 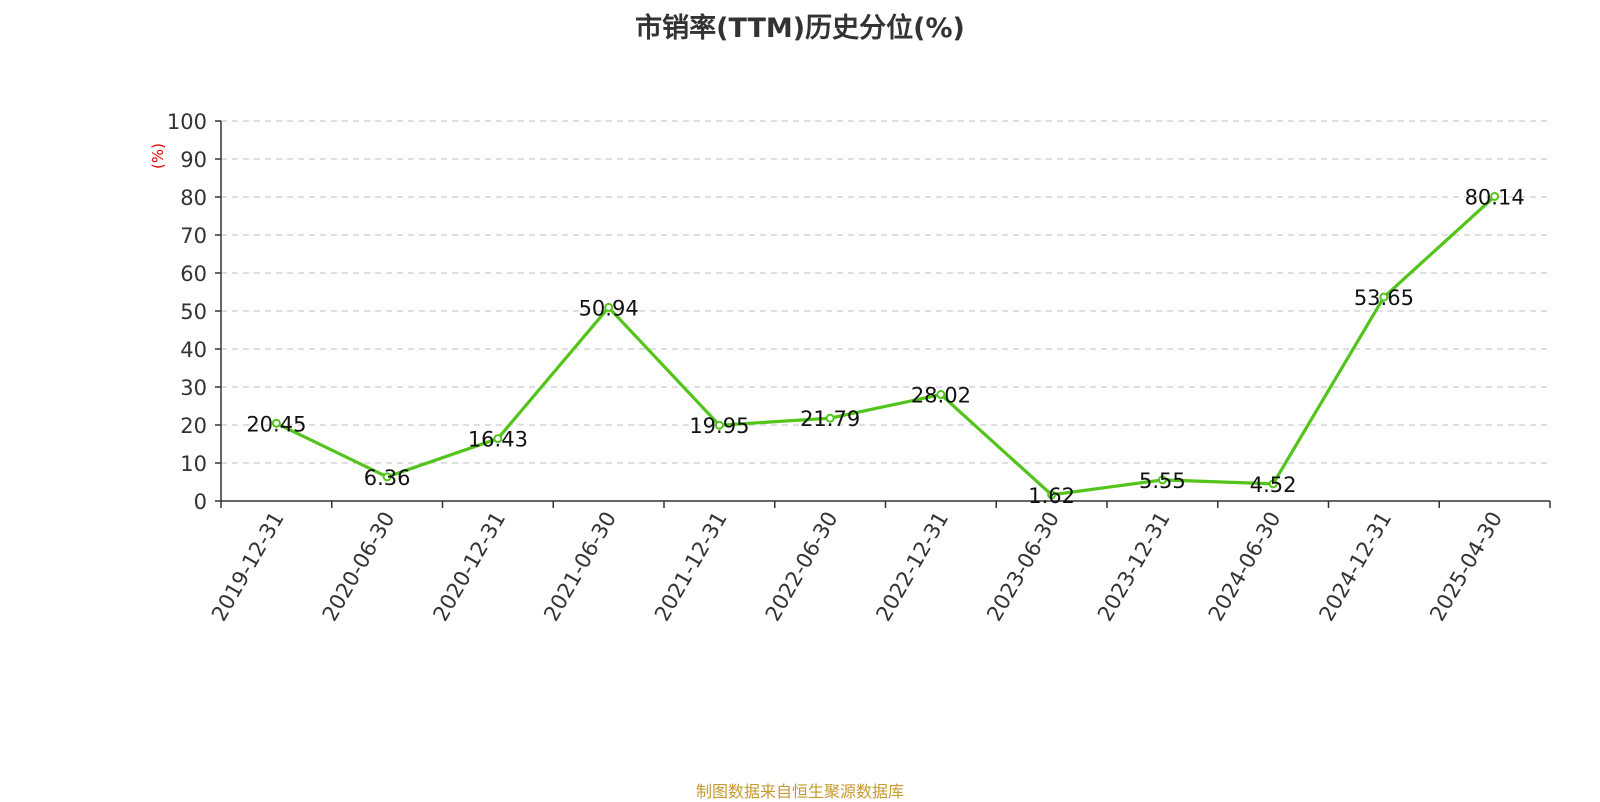 I want to click on data-label: 19.95, so click(x=719, y=426).